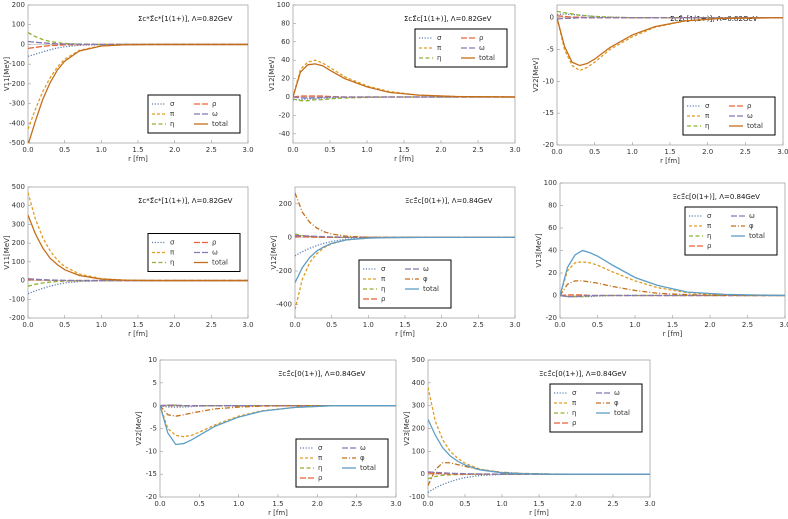 This screenshot has height=519, width=788. Describe the element at coordinates (552, 251) in the screenshot. I see `y-tick-label: 40` at that location.